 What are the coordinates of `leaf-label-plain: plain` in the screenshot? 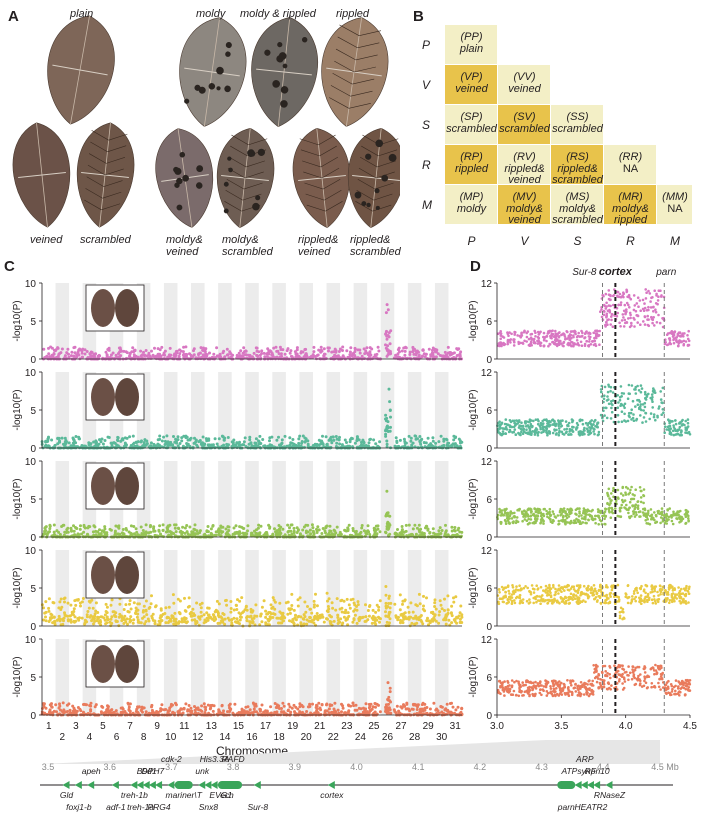 It's located at (81, 14).